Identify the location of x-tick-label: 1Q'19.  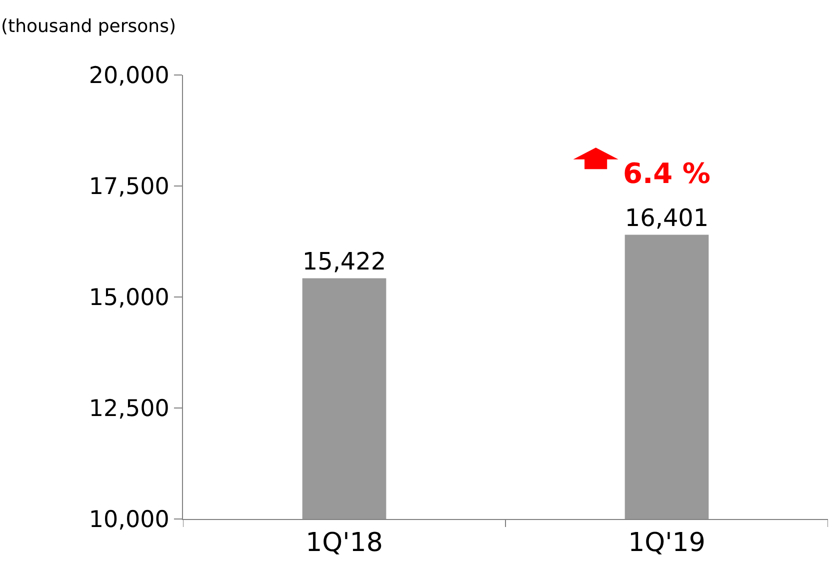
(667, 543).